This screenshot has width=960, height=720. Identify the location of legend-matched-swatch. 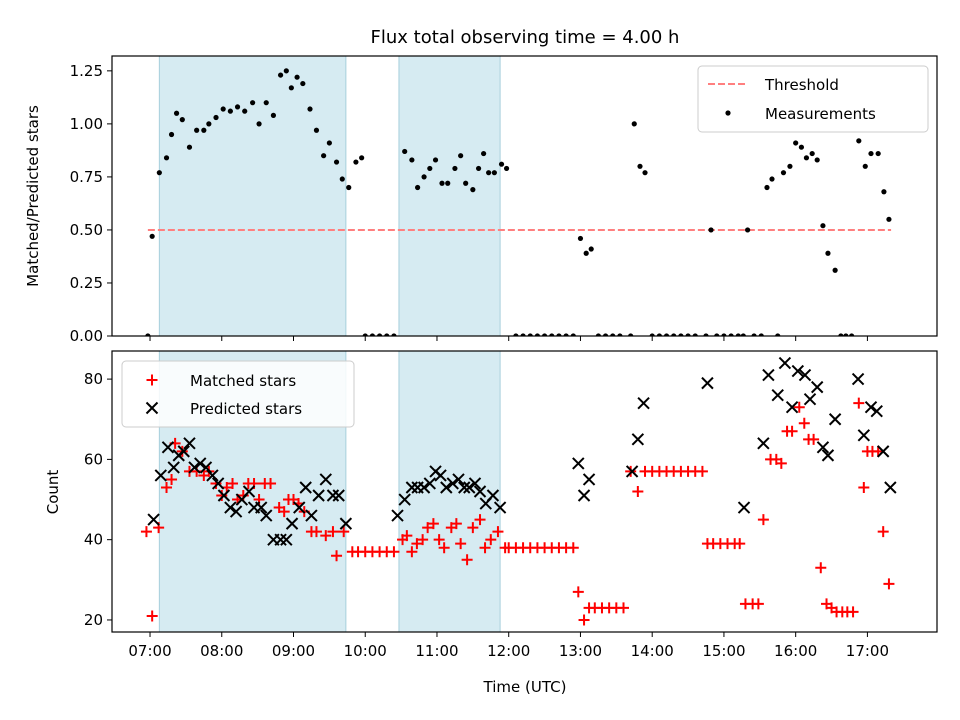
(152, 380).